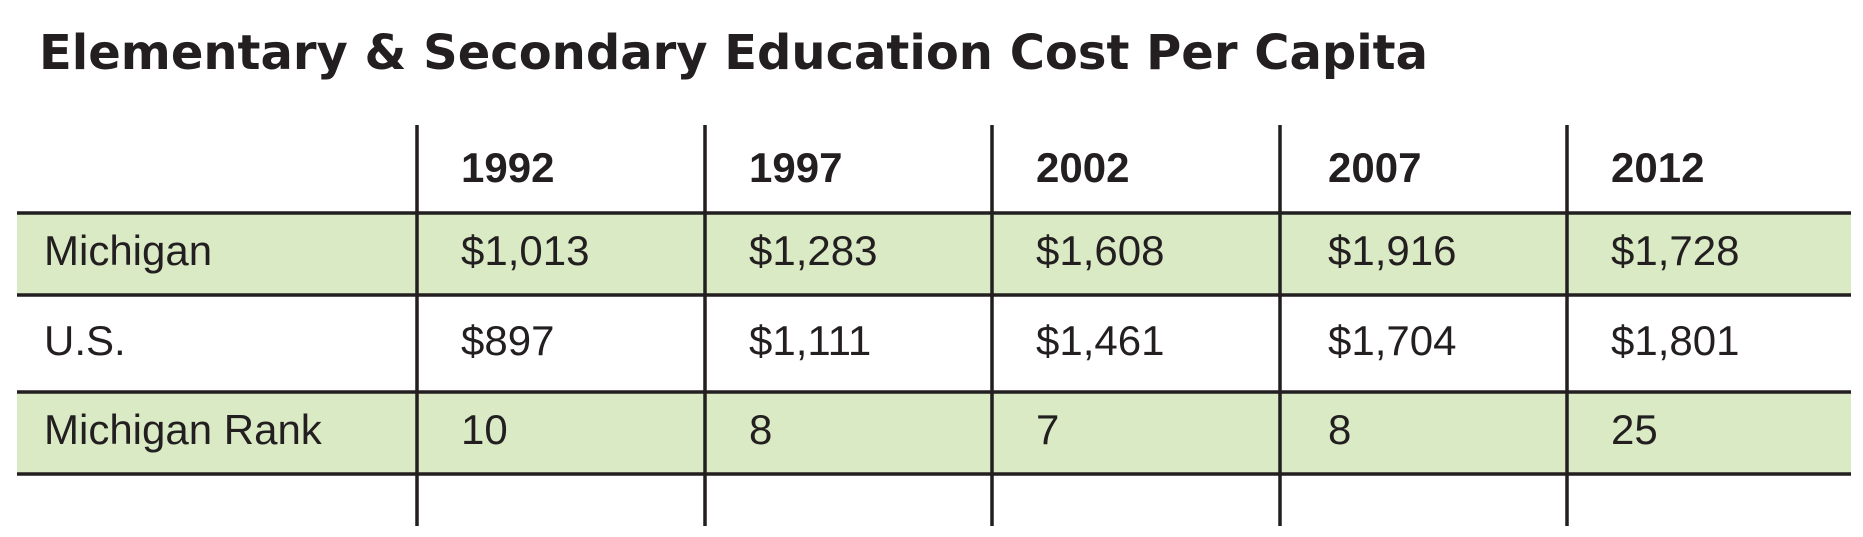 The image size is (1863, 537). Describe the element at coordinates (128, 250) in the screenshot. I see `row-label: Michigan` at that location.